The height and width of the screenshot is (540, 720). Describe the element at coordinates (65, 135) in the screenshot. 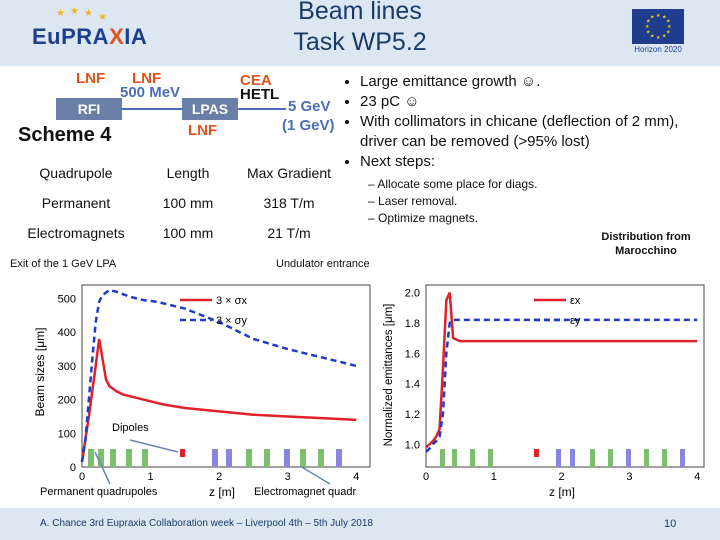

I see `scheme-label: Scheme 4` at that location.